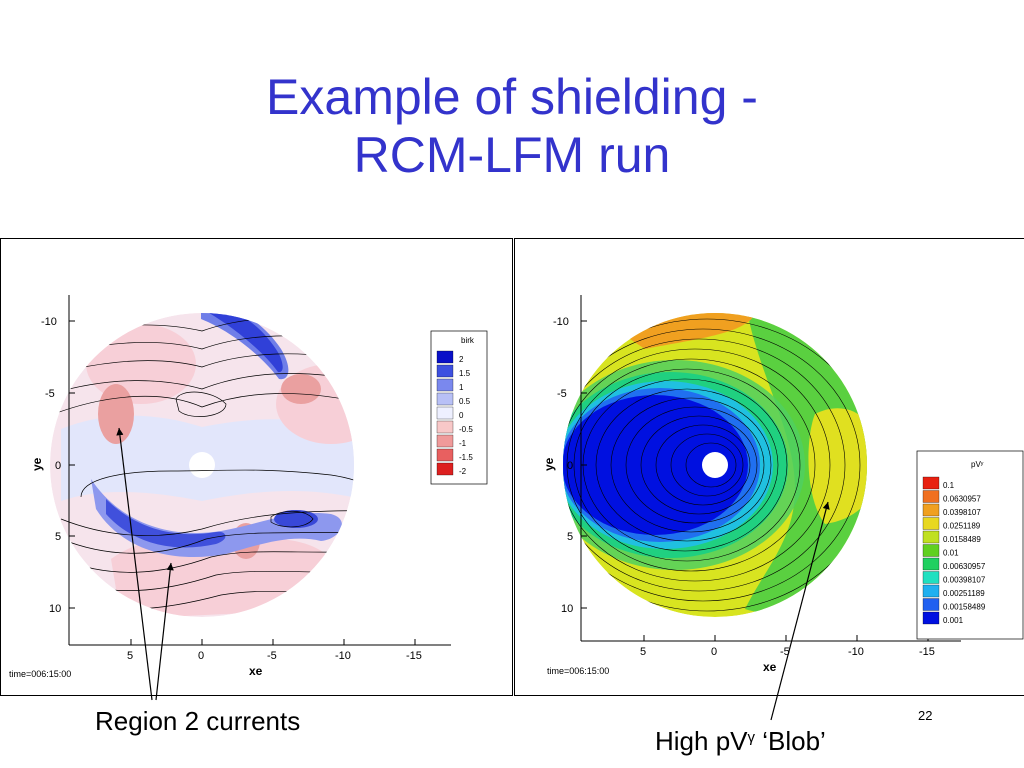 Image resolution: width=1024 pixels, height=768 pixels. Describe the element at coordinates (461, 415) in the screenshot. I see `legend-label: 0` at that location.